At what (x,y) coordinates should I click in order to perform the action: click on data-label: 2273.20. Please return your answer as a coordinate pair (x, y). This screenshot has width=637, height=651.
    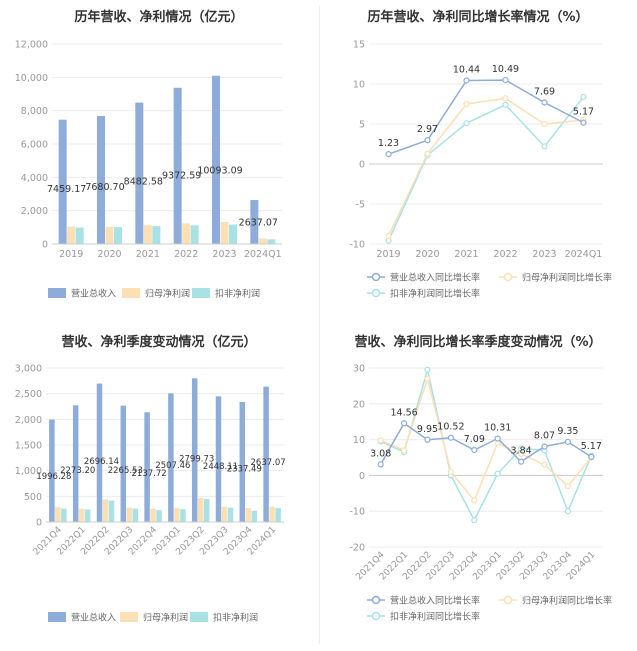
    Looking at the image, I should click on (77, 471).